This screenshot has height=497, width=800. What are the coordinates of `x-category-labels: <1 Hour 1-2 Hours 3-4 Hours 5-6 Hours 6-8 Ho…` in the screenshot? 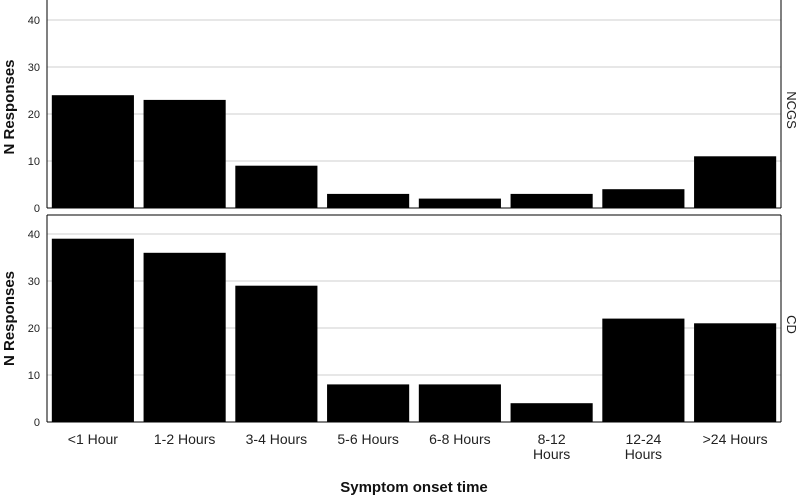 It's located at (418, 446).